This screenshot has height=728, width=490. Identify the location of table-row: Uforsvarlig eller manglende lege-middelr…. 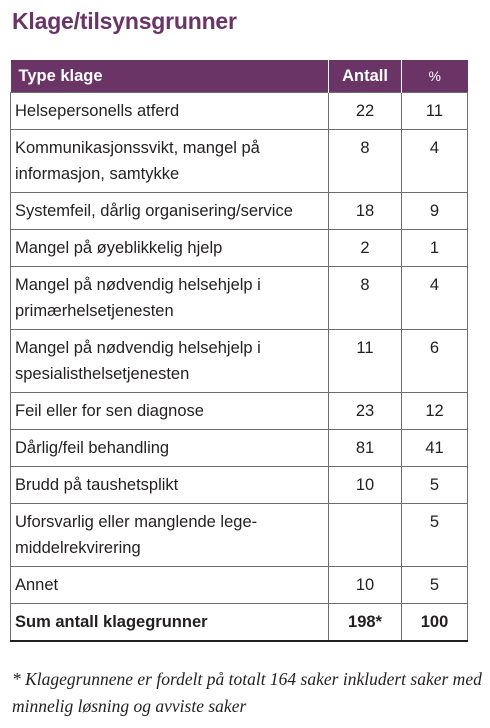
(239, 535).